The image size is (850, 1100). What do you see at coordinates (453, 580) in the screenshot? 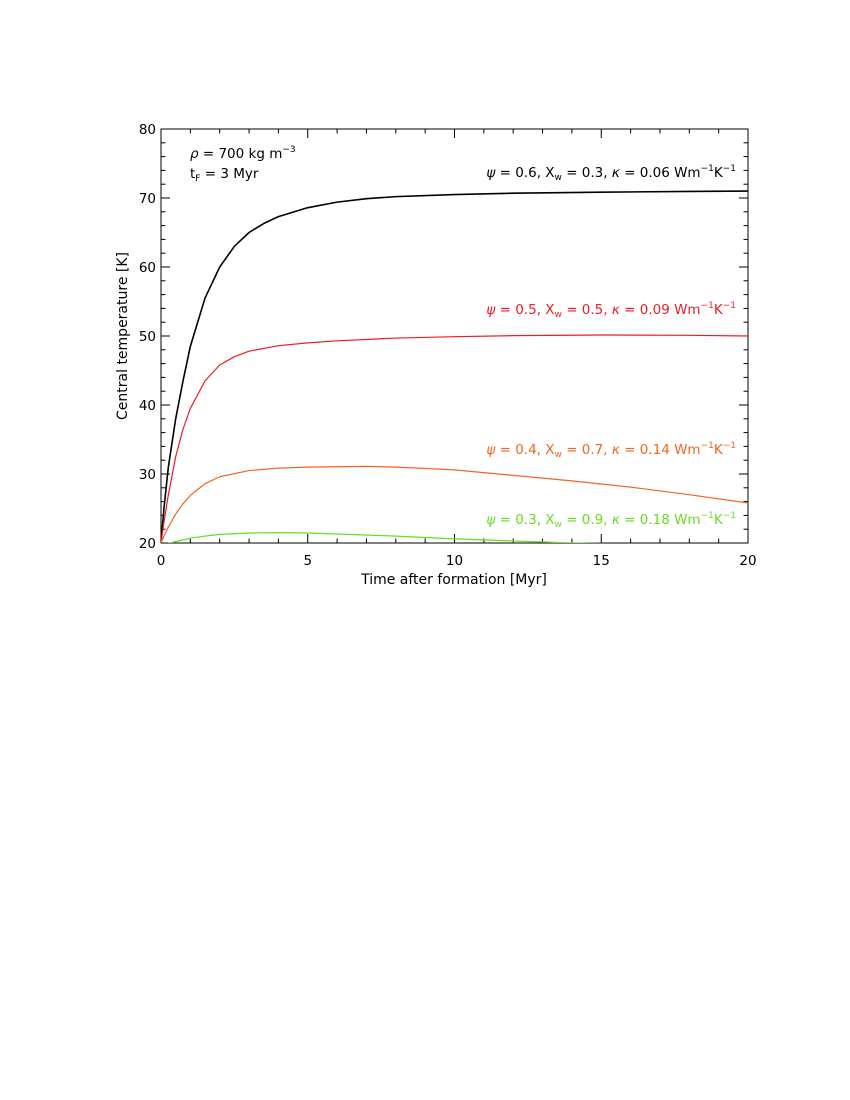
I see `x-axis-label: Time after formation [Myr]` at bounding box center [453, 580].